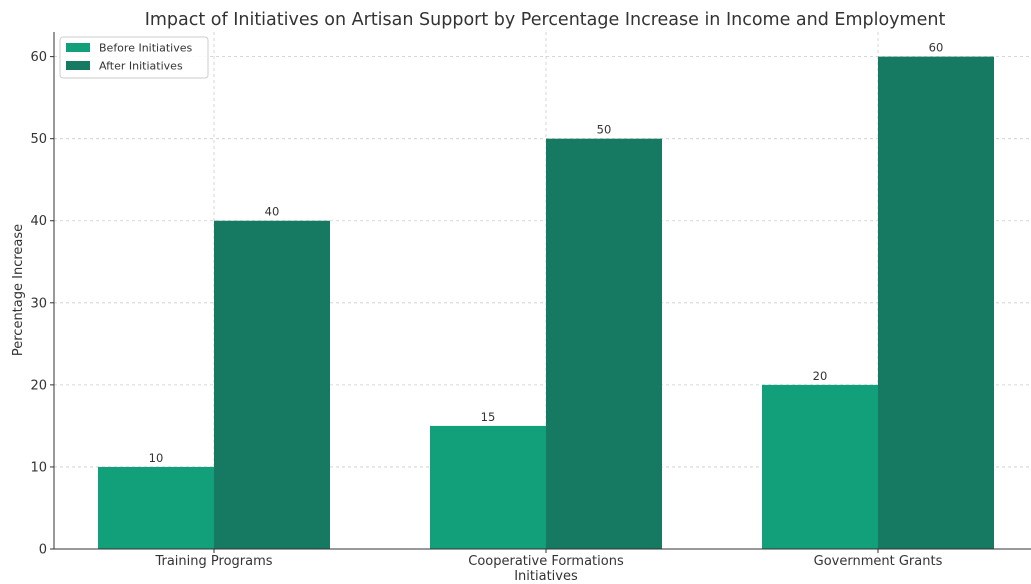 This screenshot has width=1031, height=584. I want to click on legend-box, so click(134, 57).